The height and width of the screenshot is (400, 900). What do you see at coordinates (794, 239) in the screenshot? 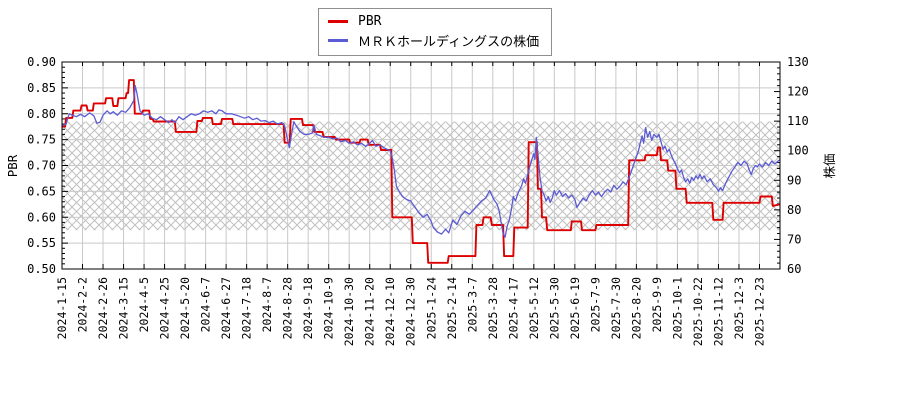
I see `right-tick-label: 70` at bounding box center [794, 239].